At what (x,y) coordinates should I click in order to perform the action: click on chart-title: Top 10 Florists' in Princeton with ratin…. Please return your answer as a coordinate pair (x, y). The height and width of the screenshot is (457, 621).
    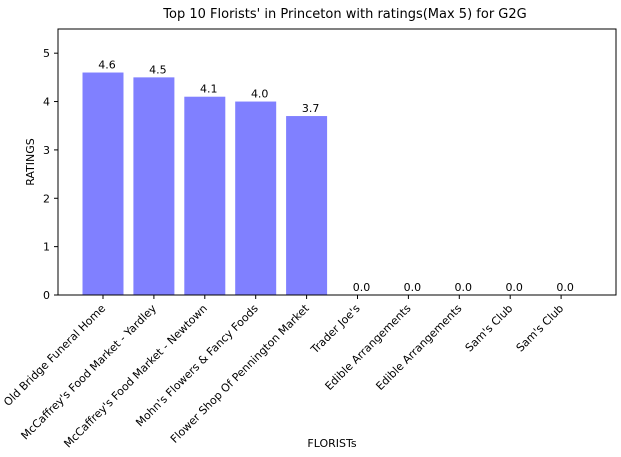
    Looking at the image, I should click on (344, 14).